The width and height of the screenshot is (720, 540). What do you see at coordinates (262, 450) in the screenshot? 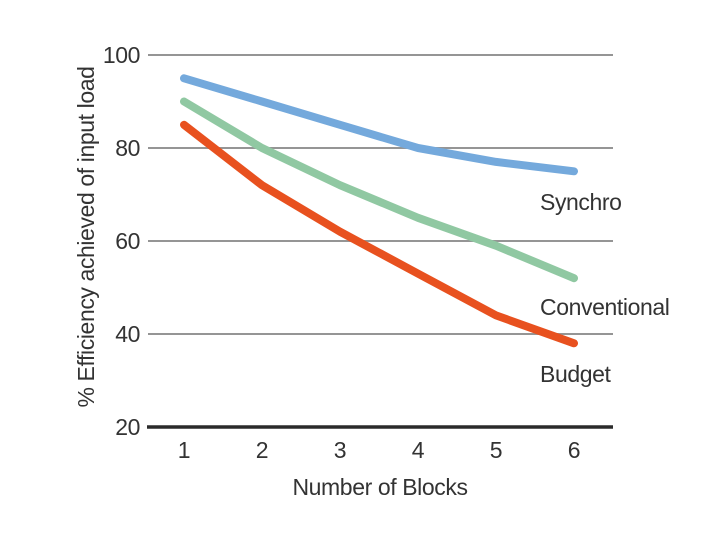
I see `x-tick-label: 2` at bounding box center [262, 450].